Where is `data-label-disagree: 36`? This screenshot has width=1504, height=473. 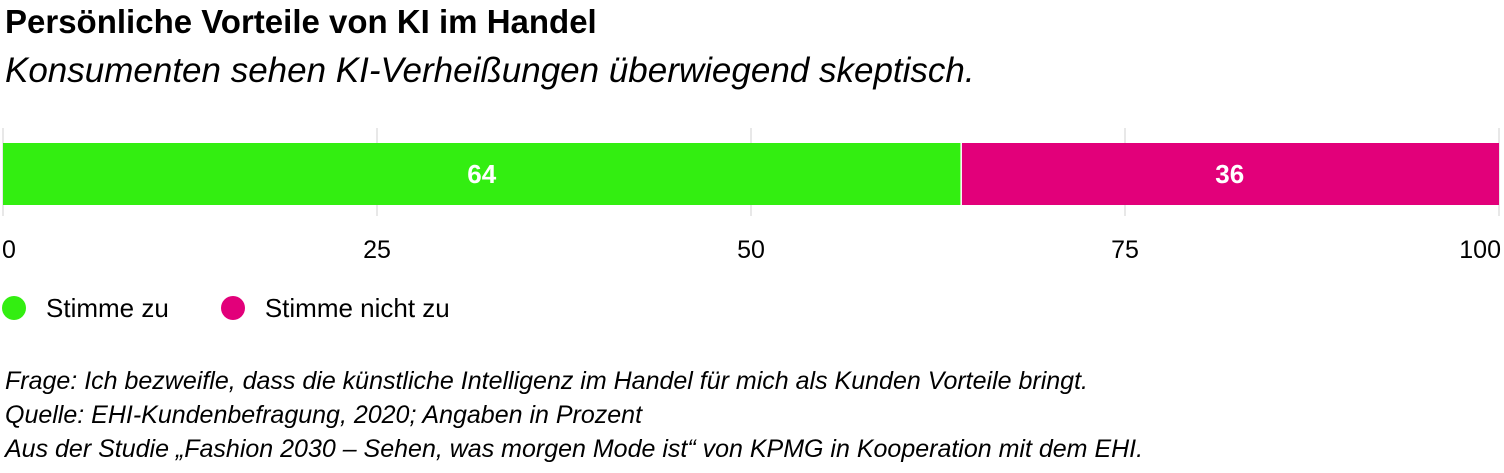
data-label-disagree: 36 is located at coordinates (1229, 174).